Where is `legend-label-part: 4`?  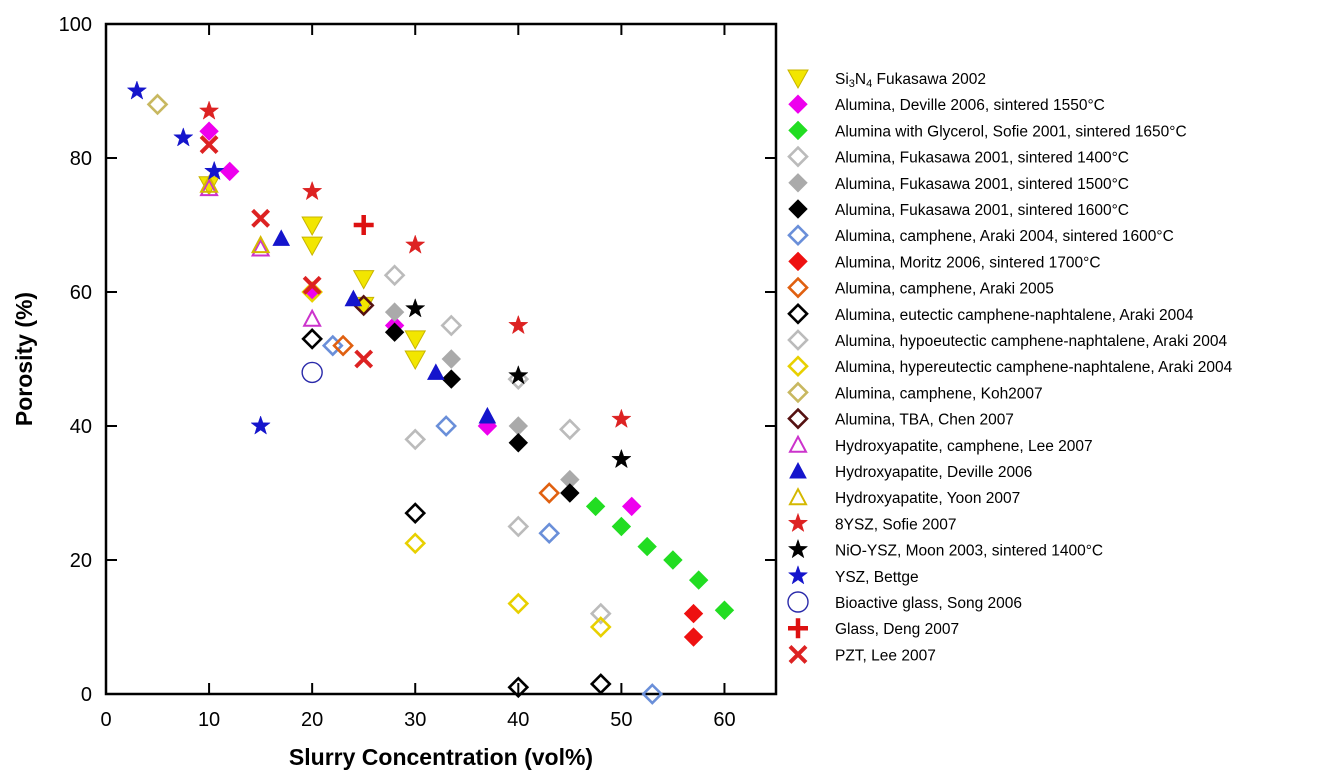 legend-label-part: 4 is located at coordinates (869, 84).